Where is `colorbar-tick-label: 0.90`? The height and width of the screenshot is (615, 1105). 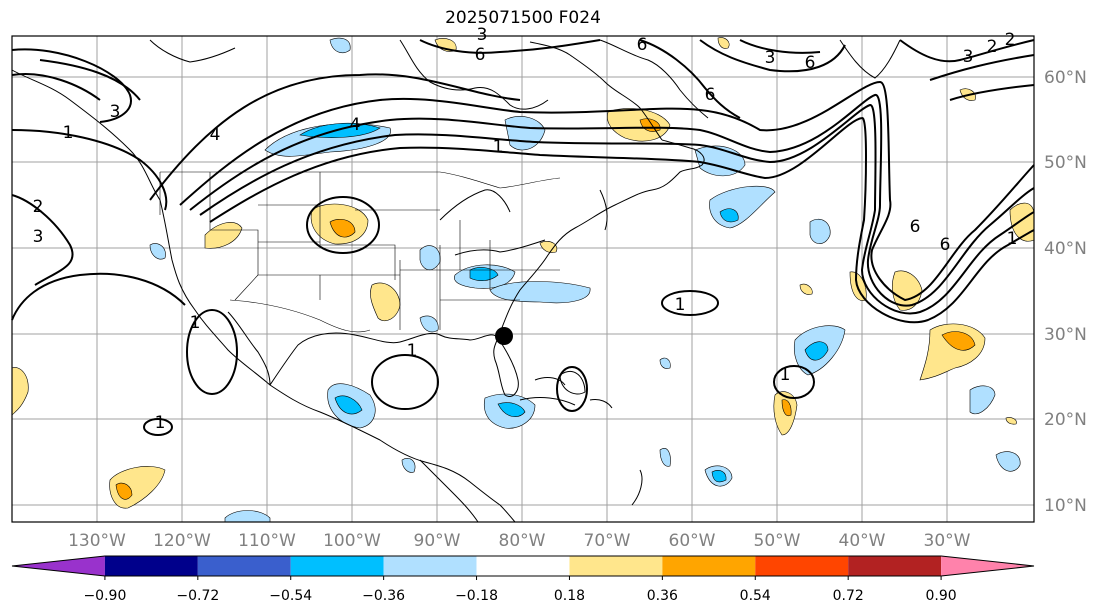
colorbar-tick-label: 0.90 is located at coordinates (941, 596).